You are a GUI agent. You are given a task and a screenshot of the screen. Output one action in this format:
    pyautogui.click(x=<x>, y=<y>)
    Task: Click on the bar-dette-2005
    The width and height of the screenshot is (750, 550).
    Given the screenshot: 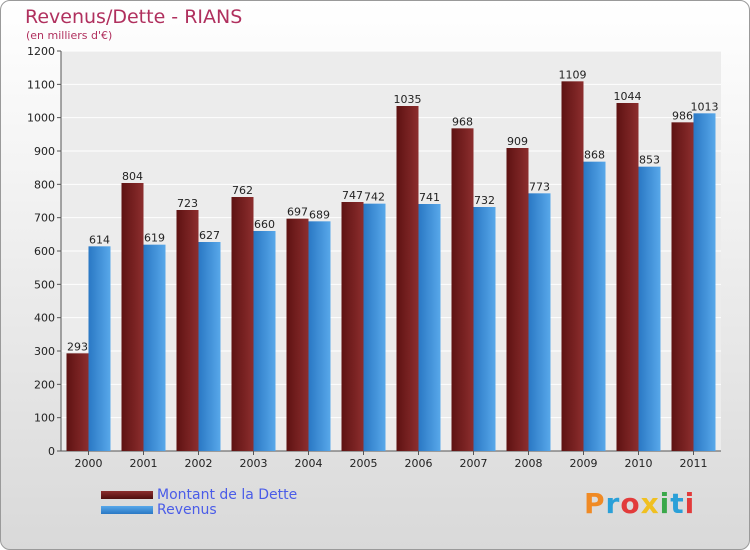 What is the action you would take?
    pyautogui.click(x=352, y=326)
    